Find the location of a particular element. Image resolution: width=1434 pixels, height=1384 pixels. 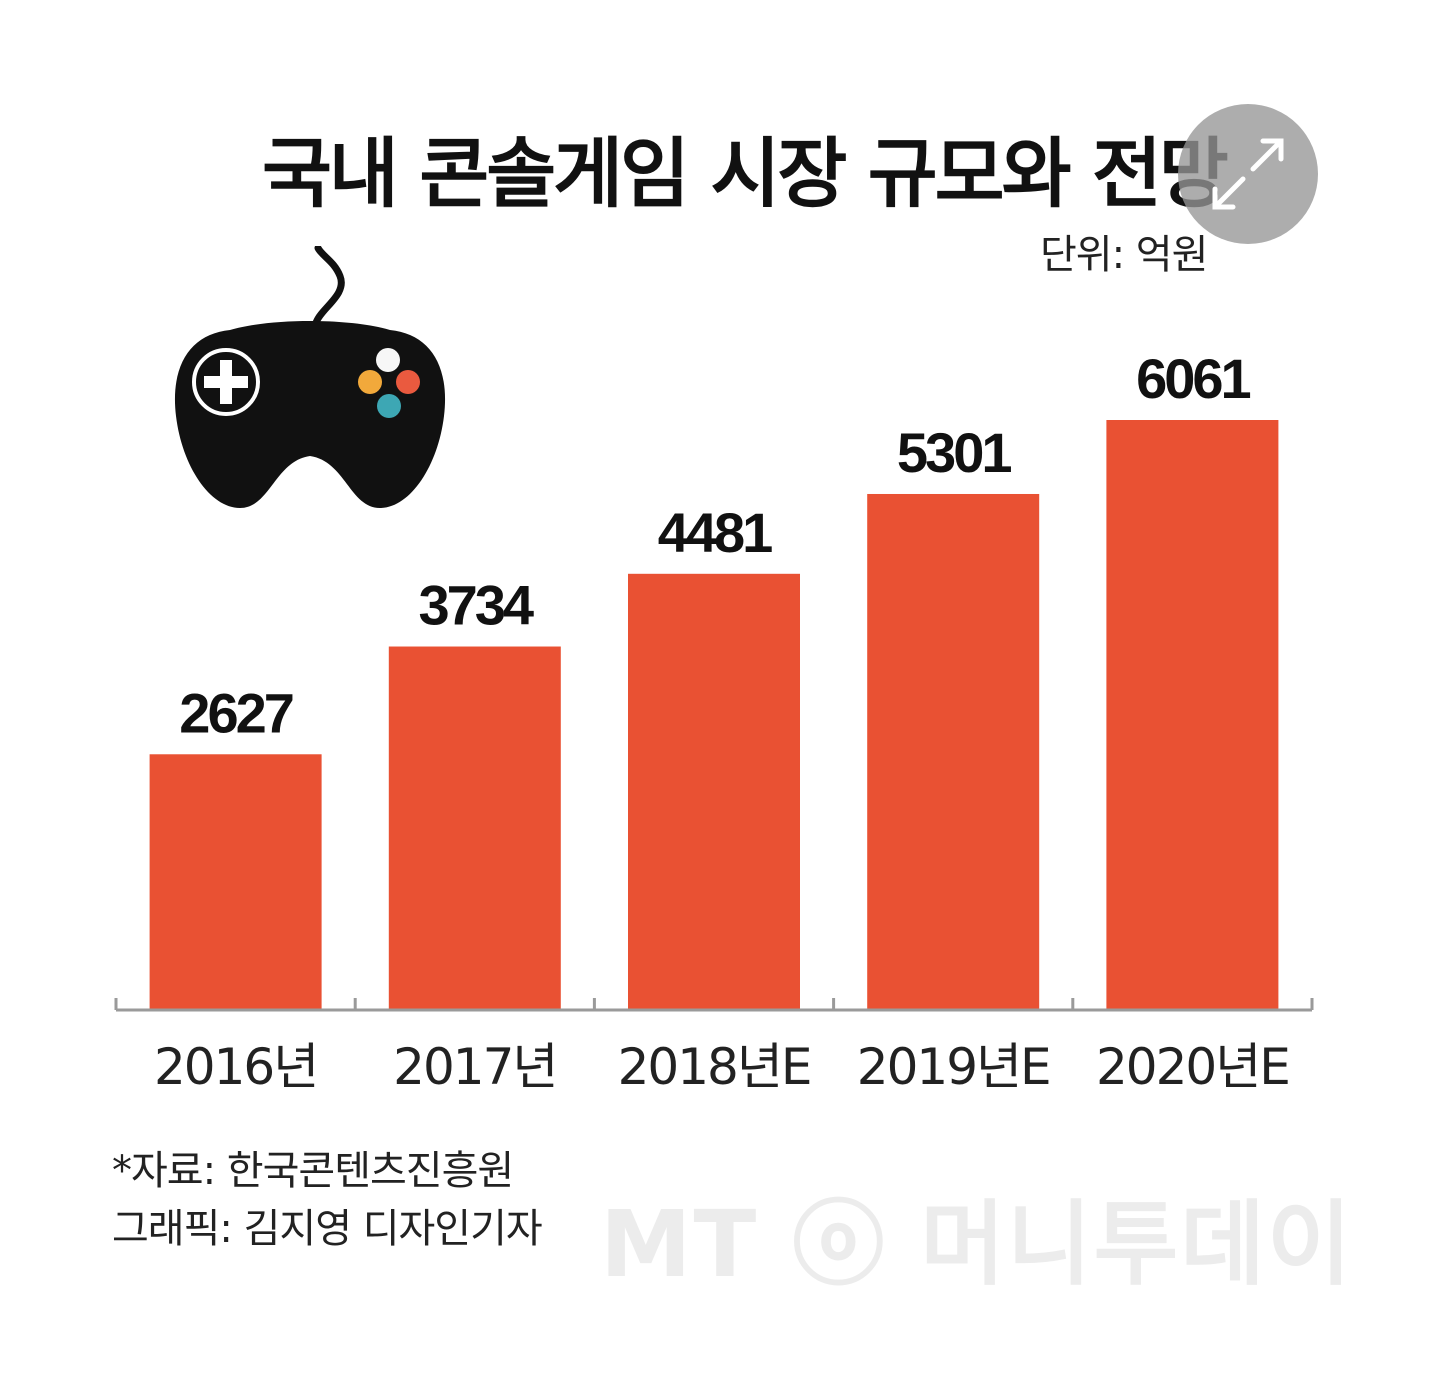

data-label: 2627 is located at coordinates (235, 712).